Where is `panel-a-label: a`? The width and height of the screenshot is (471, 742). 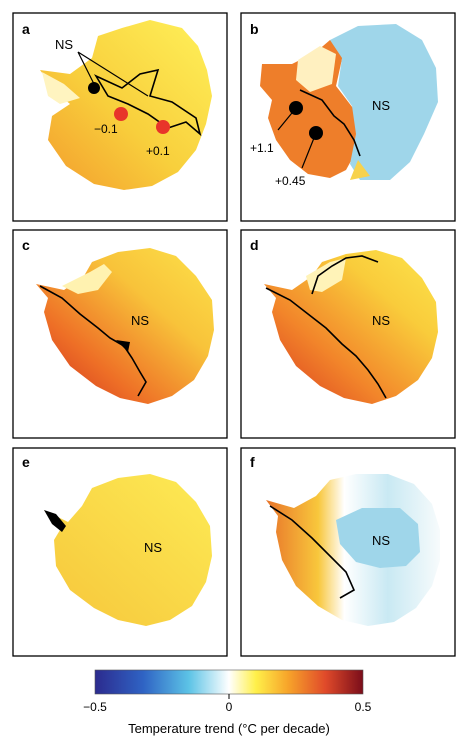
panel-a-label: a is located at coordinates (26, 29).